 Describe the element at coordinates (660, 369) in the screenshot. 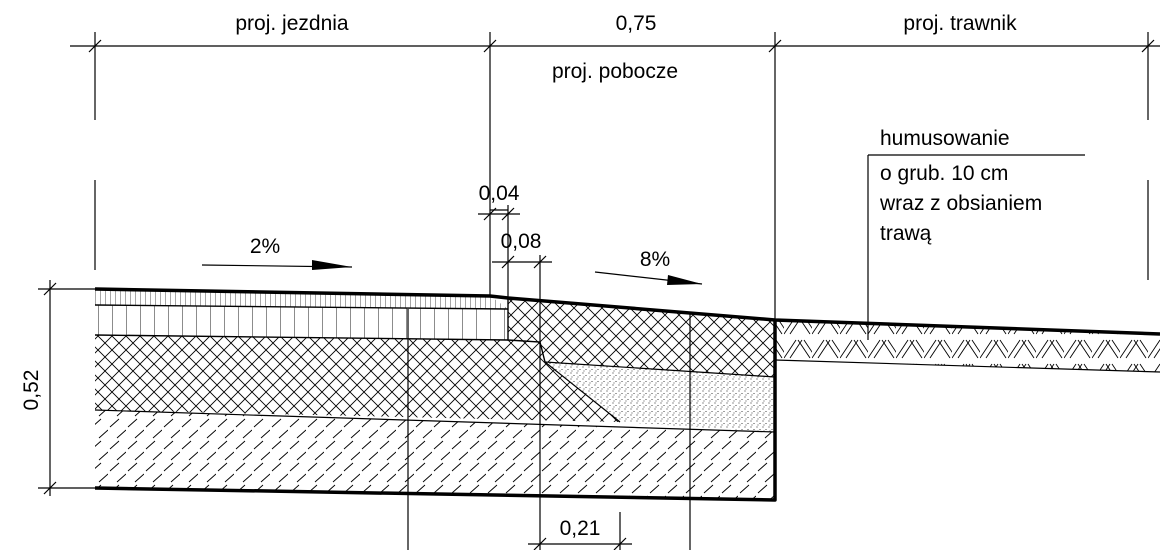

I see `boundary-sand-top` at that location.